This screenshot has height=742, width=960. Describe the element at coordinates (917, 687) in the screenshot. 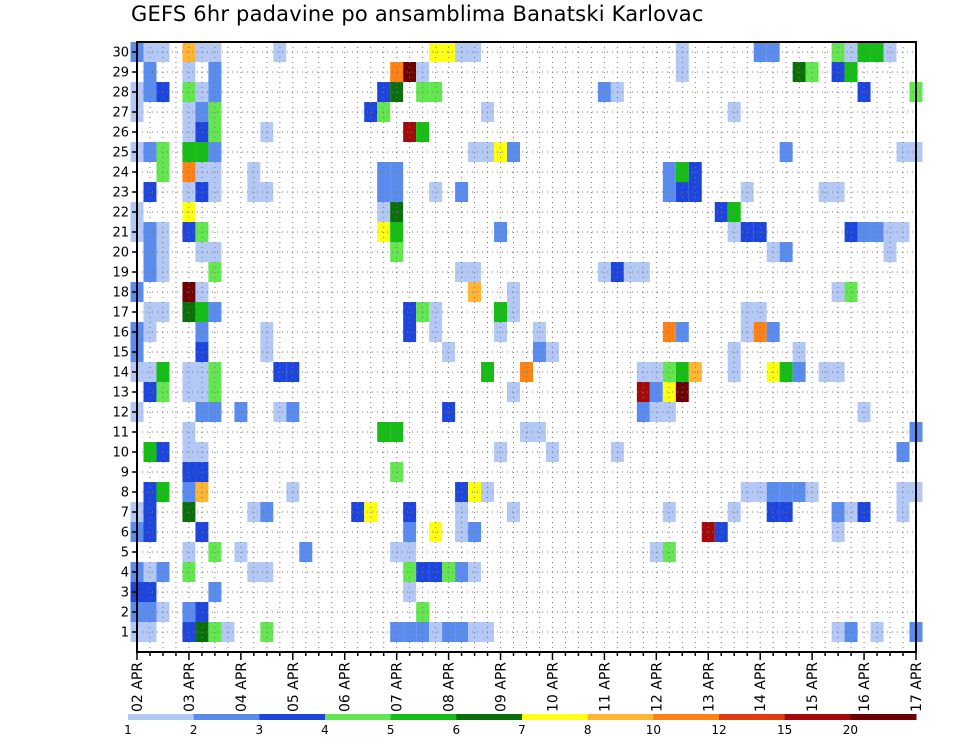

I see `x-tick-label: 17 APR` at that location.